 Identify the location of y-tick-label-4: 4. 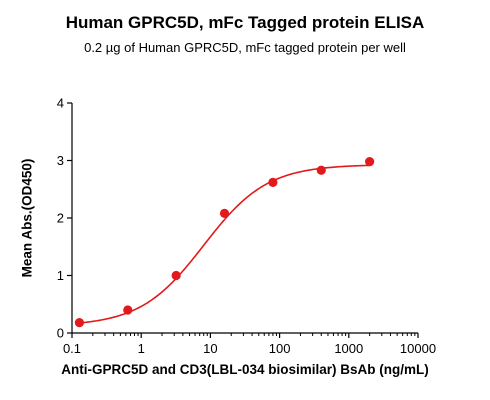
(60, 103).